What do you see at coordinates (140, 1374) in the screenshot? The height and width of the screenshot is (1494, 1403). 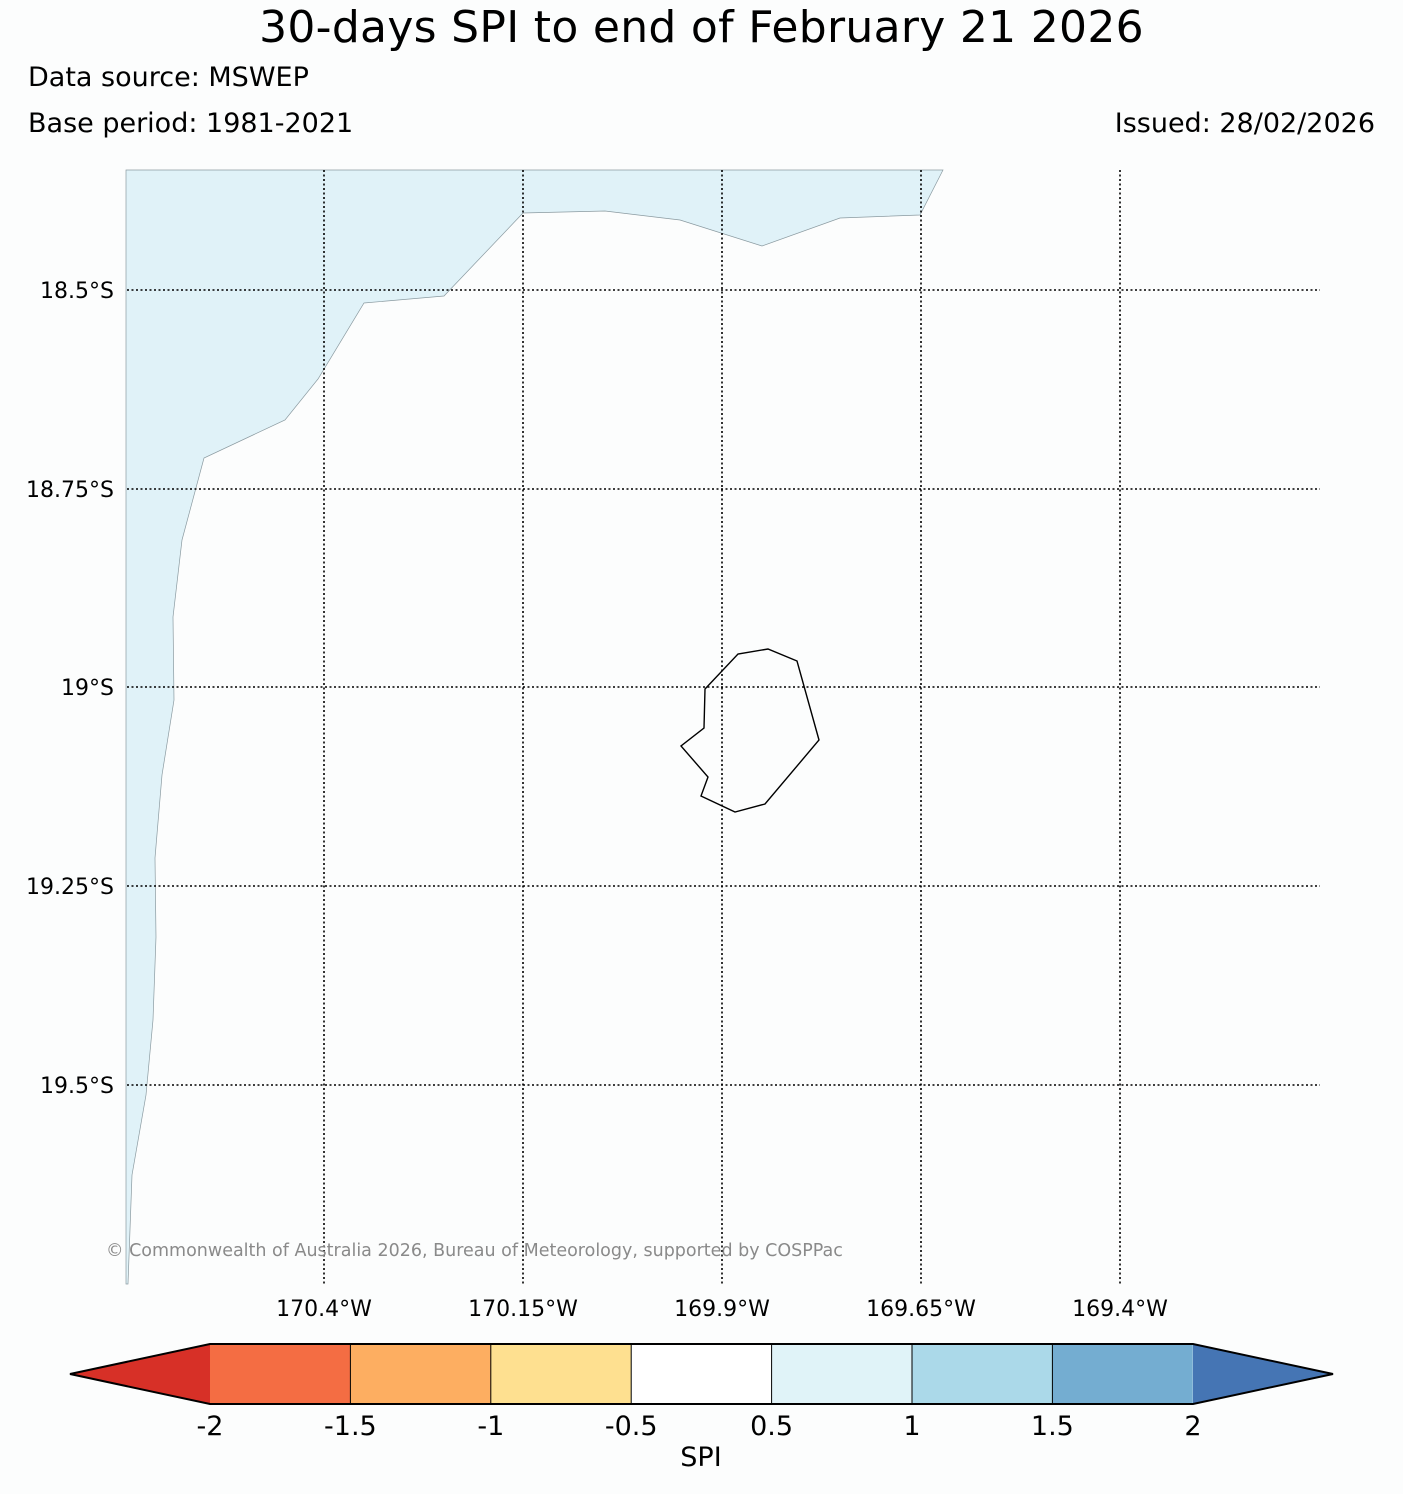 I see `colorbar-extend-low` at bounding box center [140, 1374].